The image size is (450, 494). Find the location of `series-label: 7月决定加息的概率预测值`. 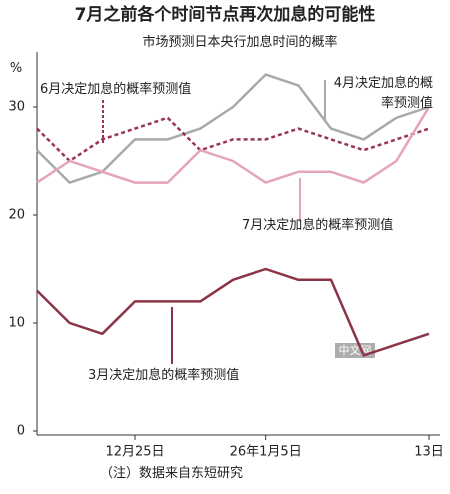

series-label: 7月决定加息的概率预测值 is located at coordinates (318, 225).